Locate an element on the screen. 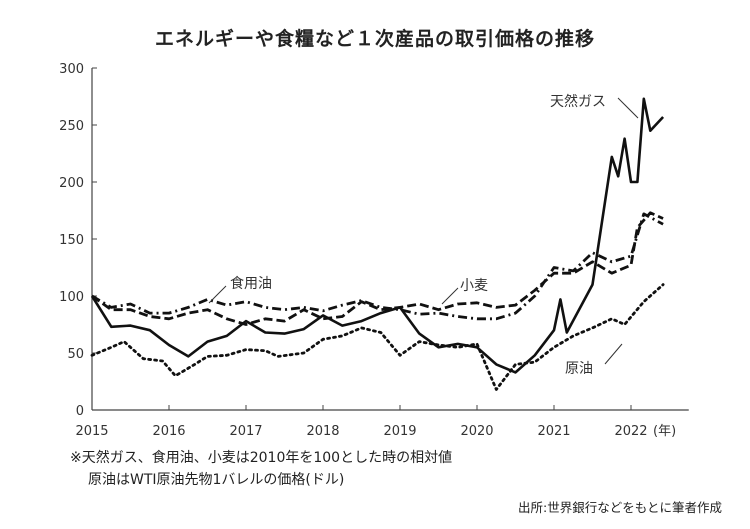 This screenshot has width=750, height=529. note-line-1: ※天然ガス、食用油、小麦は2010年を100とした時の相対値 is located at coordinates (261, 458).